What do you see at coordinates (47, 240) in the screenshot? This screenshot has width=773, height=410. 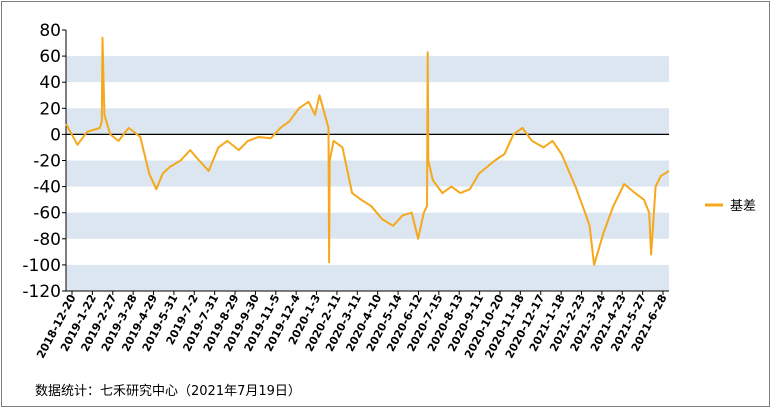 I see `y-tick-label: -80` at bounding box center [47, 240].